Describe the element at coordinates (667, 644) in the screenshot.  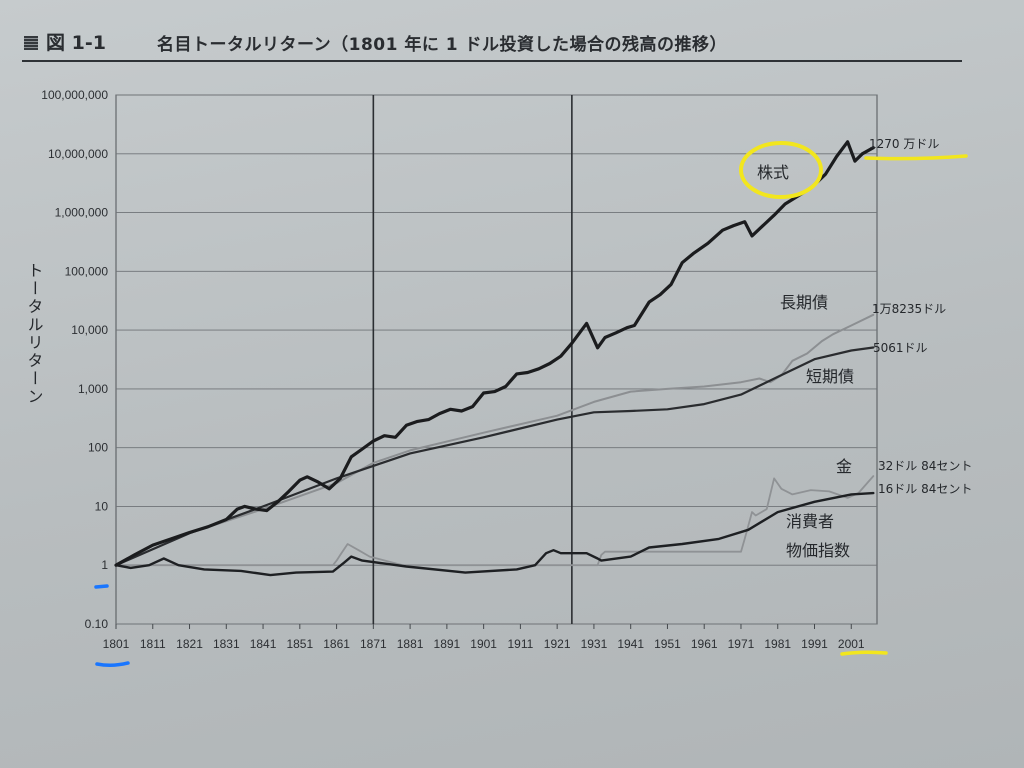
I see `x-tick-label: 1951` at that location.